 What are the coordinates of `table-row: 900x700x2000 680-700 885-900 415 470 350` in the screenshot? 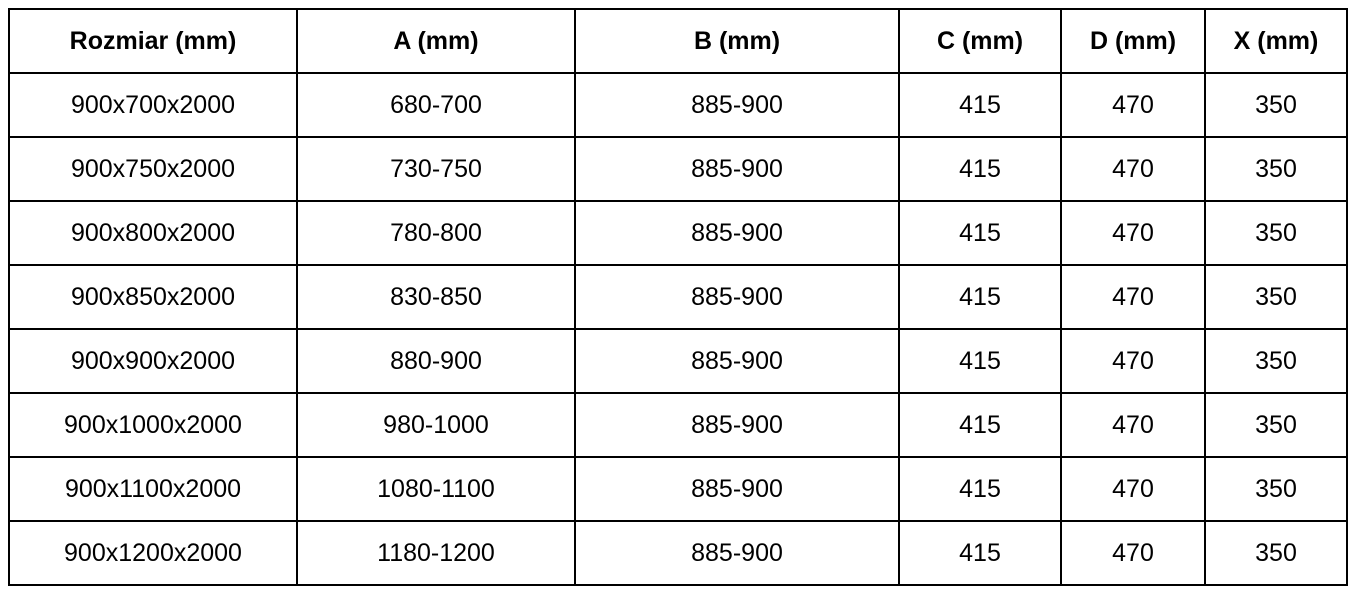 It's located at (678, 105).